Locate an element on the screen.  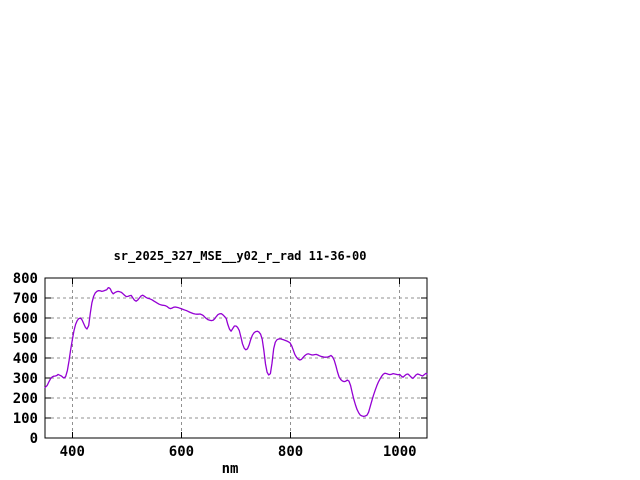
x-tick-label: 1000 is located at coordinates (400, 452).